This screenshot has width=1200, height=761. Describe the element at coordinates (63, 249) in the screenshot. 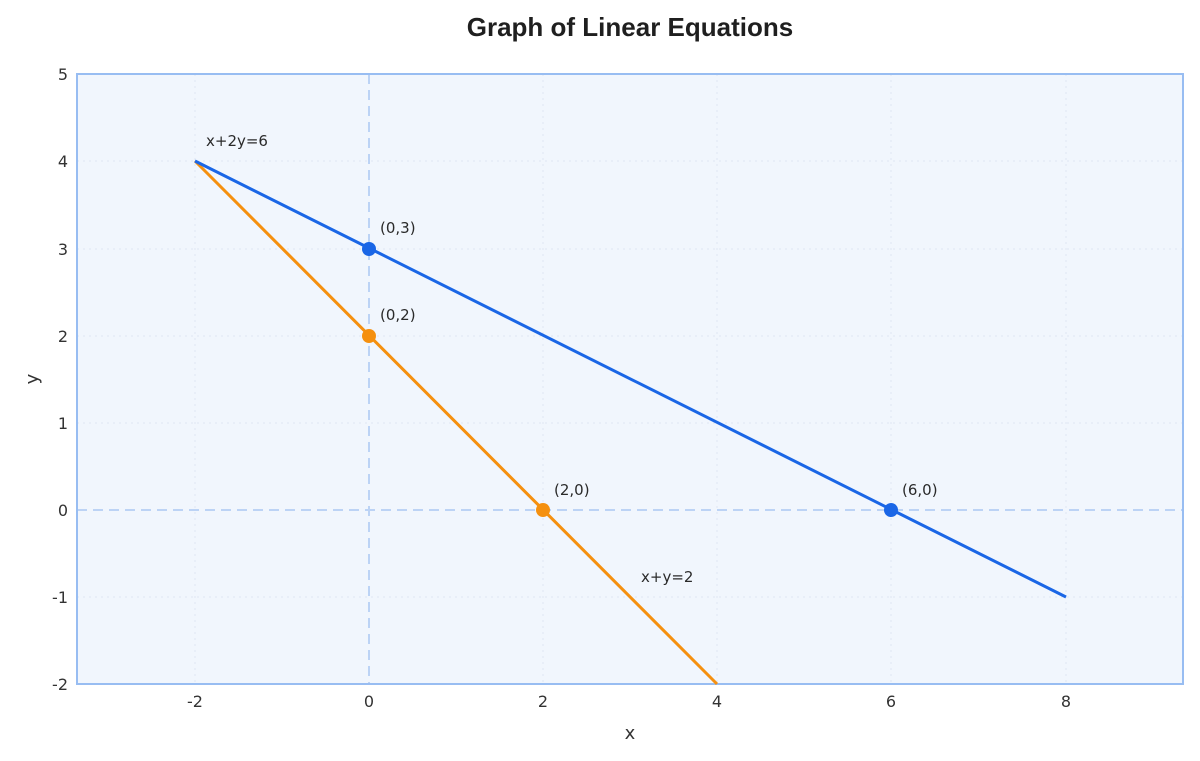

I see `svg-text: 3` at that location.